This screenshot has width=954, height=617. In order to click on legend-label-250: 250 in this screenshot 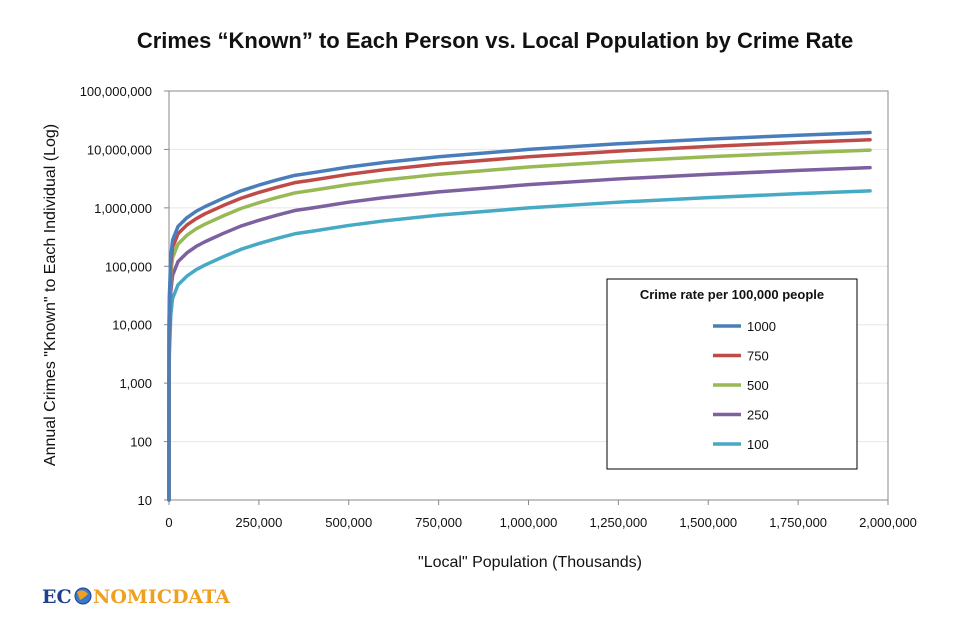, I will do `click(758, 415)`.